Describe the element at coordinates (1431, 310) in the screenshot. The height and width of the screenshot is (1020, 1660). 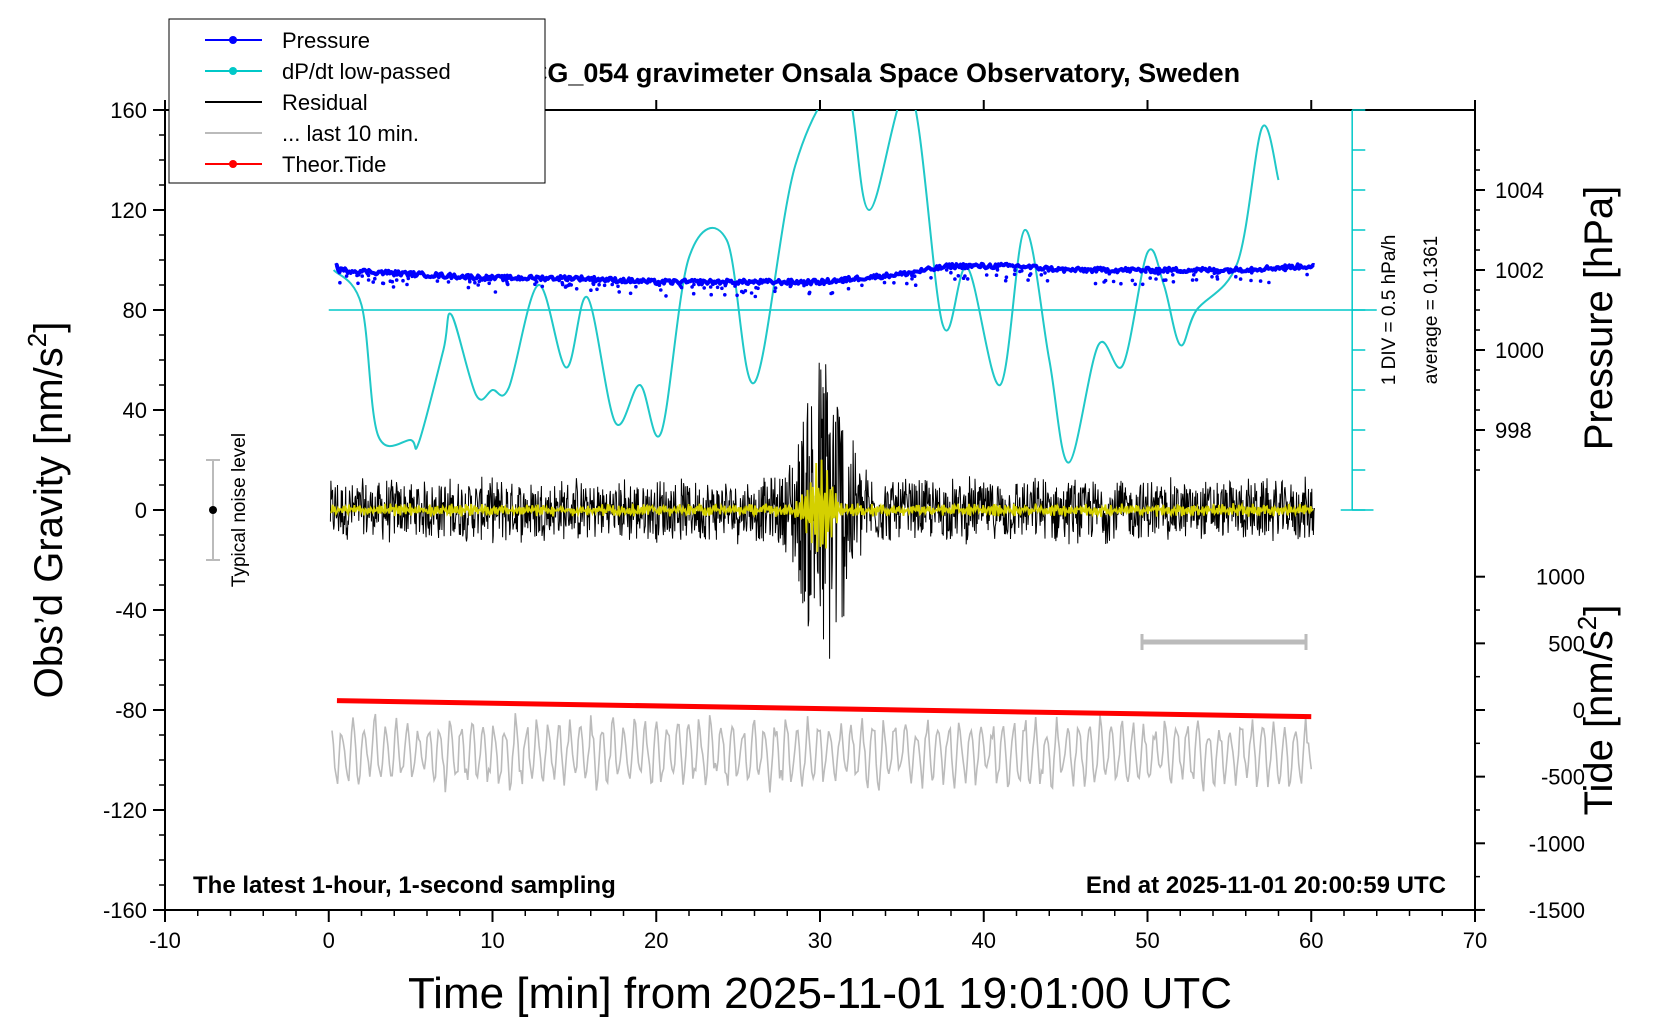
I see `dpdt-average-label: average = 0.1361` at that location.